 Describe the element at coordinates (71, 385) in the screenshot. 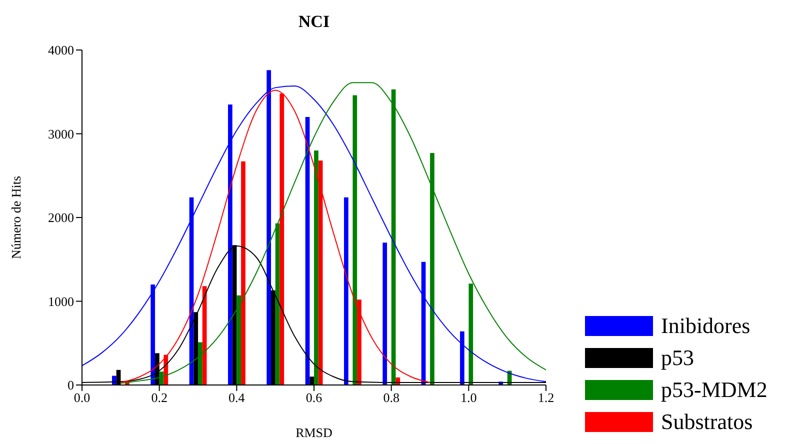

I see `y-tick-label: 0` at that location.